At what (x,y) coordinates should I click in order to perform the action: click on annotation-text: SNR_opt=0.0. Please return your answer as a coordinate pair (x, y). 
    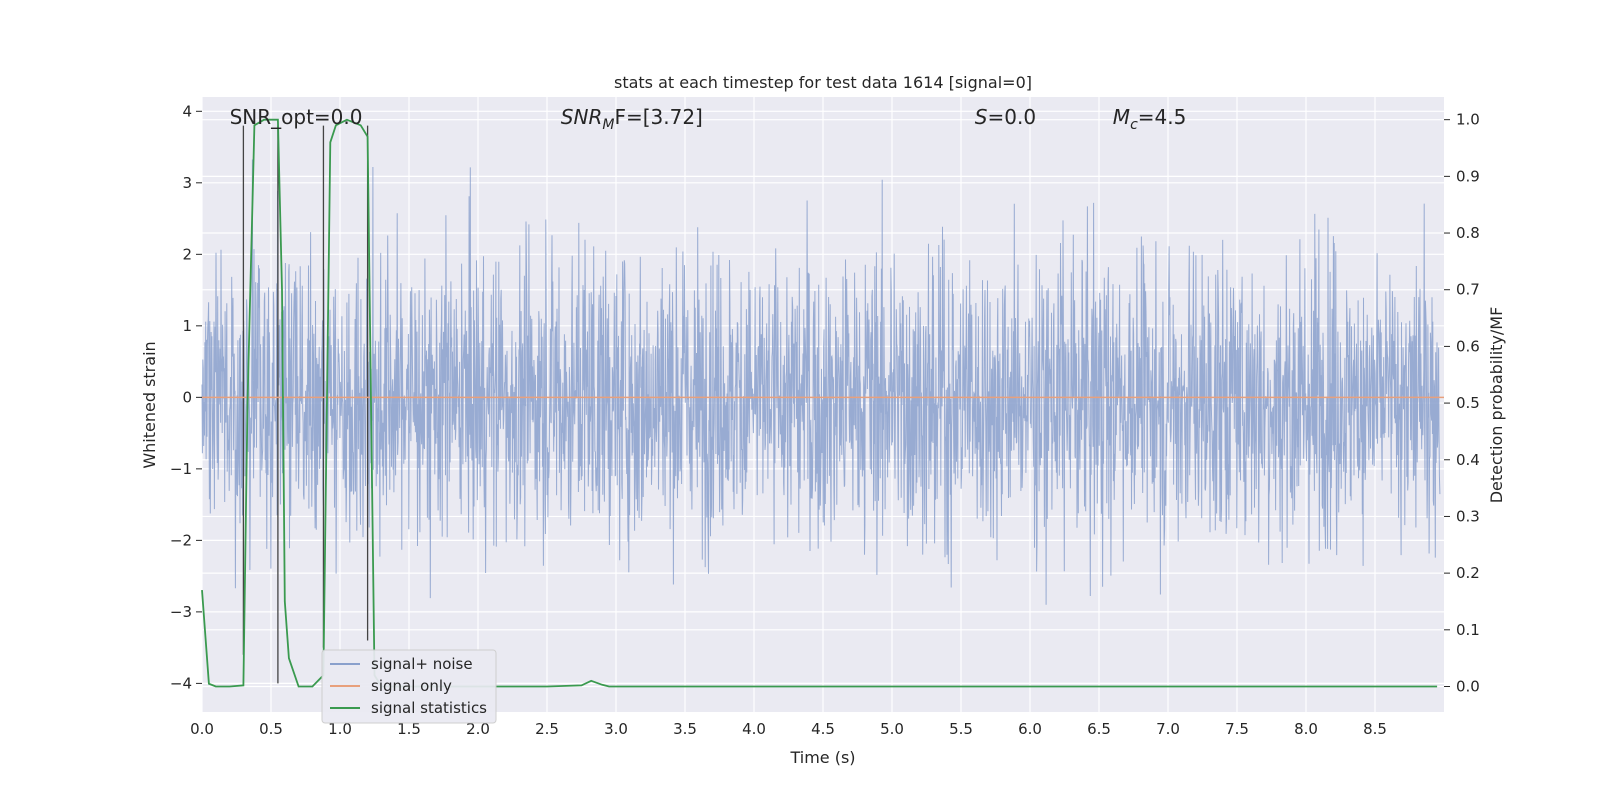
    Looking at the image, I should click on (296, 117).